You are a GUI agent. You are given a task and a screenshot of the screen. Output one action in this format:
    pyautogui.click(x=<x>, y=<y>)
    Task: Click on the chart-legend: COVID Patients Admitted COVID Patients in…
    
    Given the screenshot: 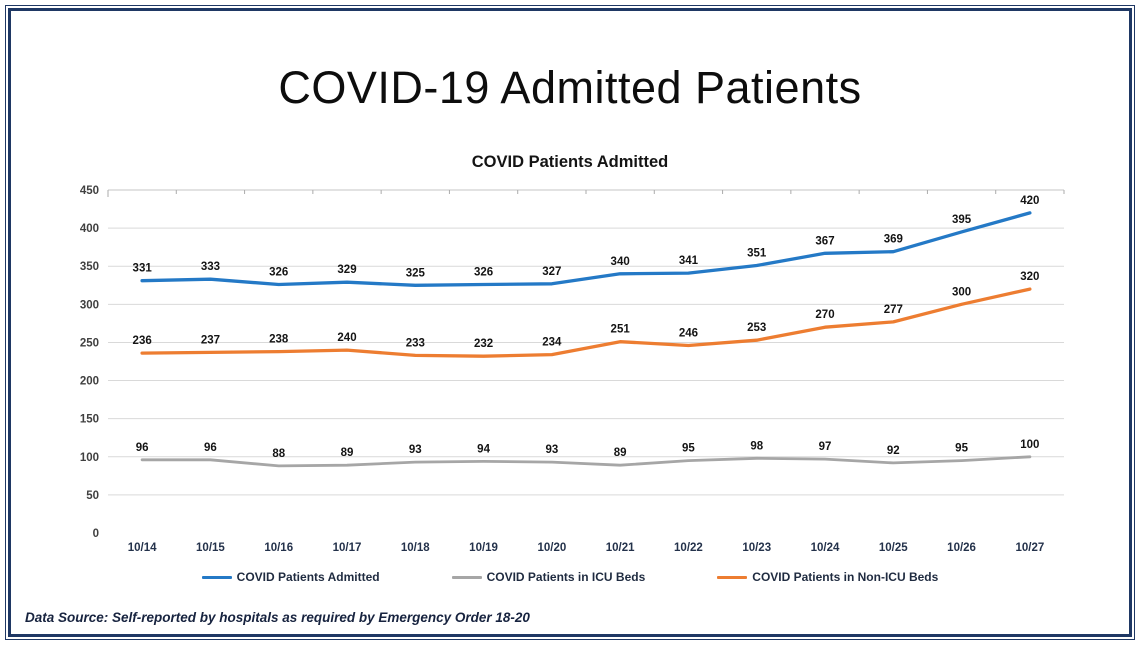 What is the action you would take?
    pyautogui.click(x=570, y=577)
    